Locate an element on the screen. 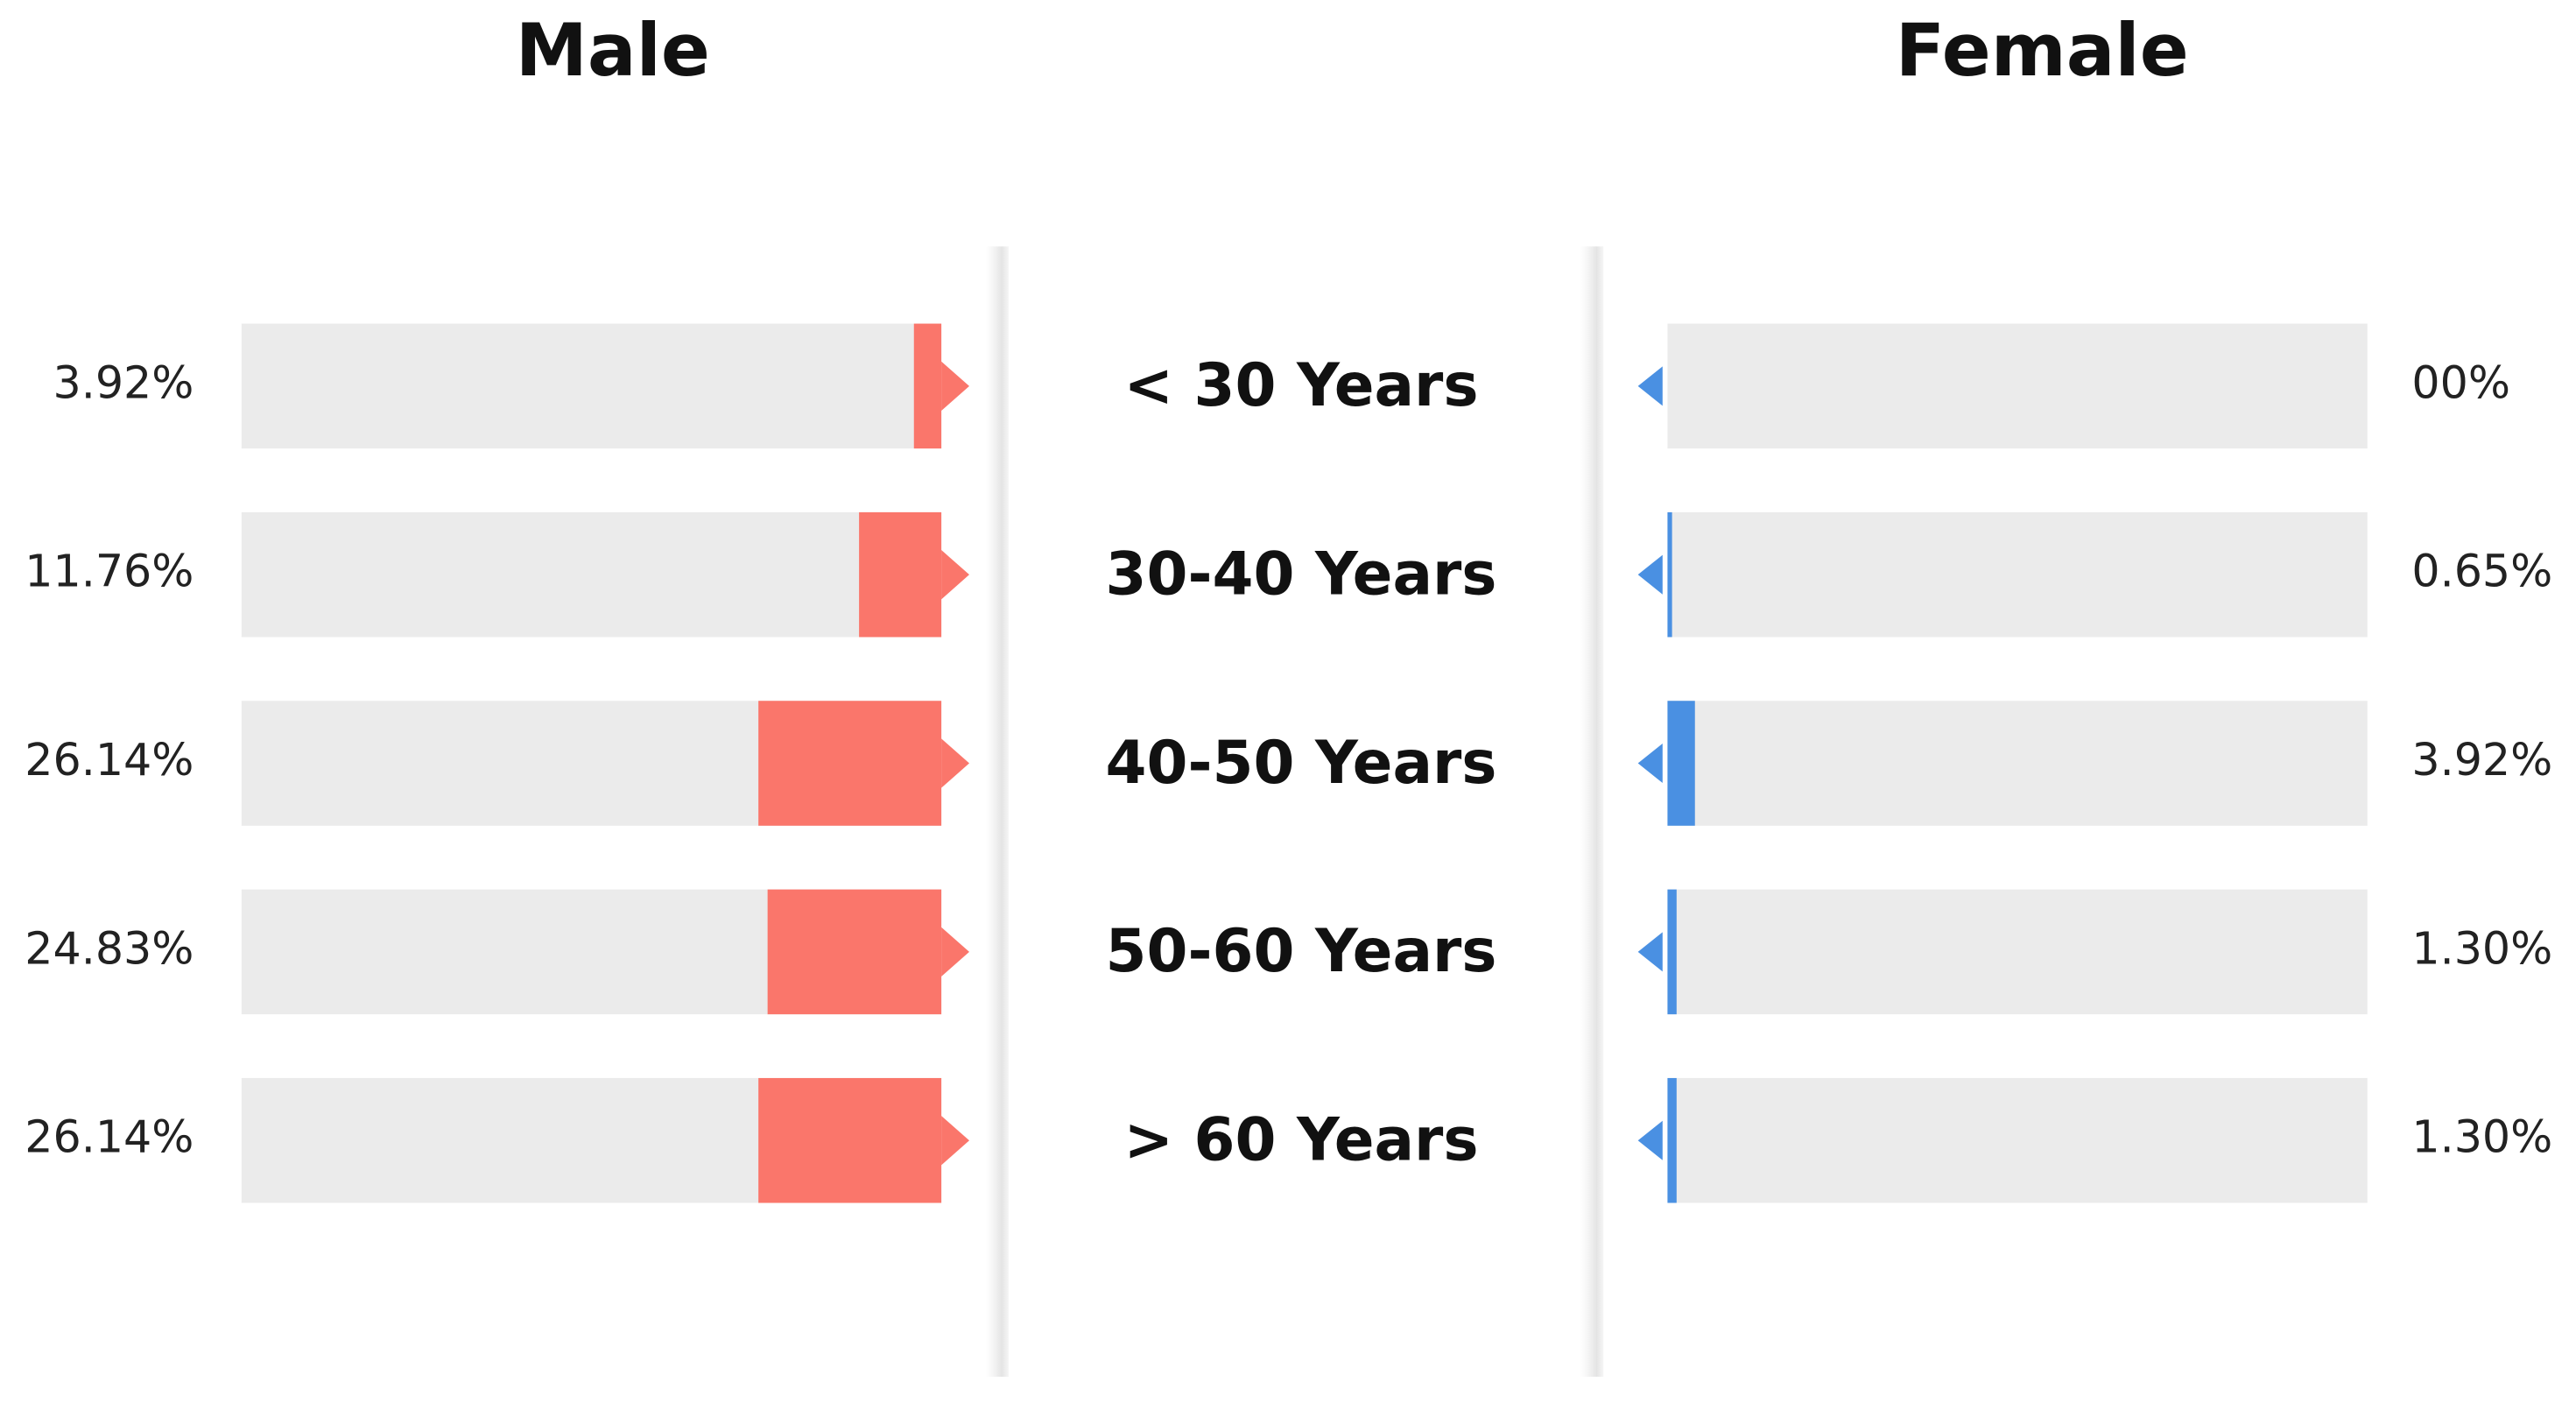 The width and height of the screenshot is (2576, 1403). value-label: 11.76% is located at coordinates (109, 572).